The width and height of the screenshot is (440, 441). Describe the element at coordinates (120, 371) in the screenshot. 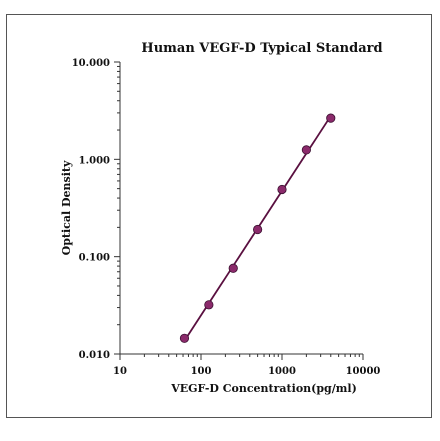

I see `x-tick-label: 10` at that location.